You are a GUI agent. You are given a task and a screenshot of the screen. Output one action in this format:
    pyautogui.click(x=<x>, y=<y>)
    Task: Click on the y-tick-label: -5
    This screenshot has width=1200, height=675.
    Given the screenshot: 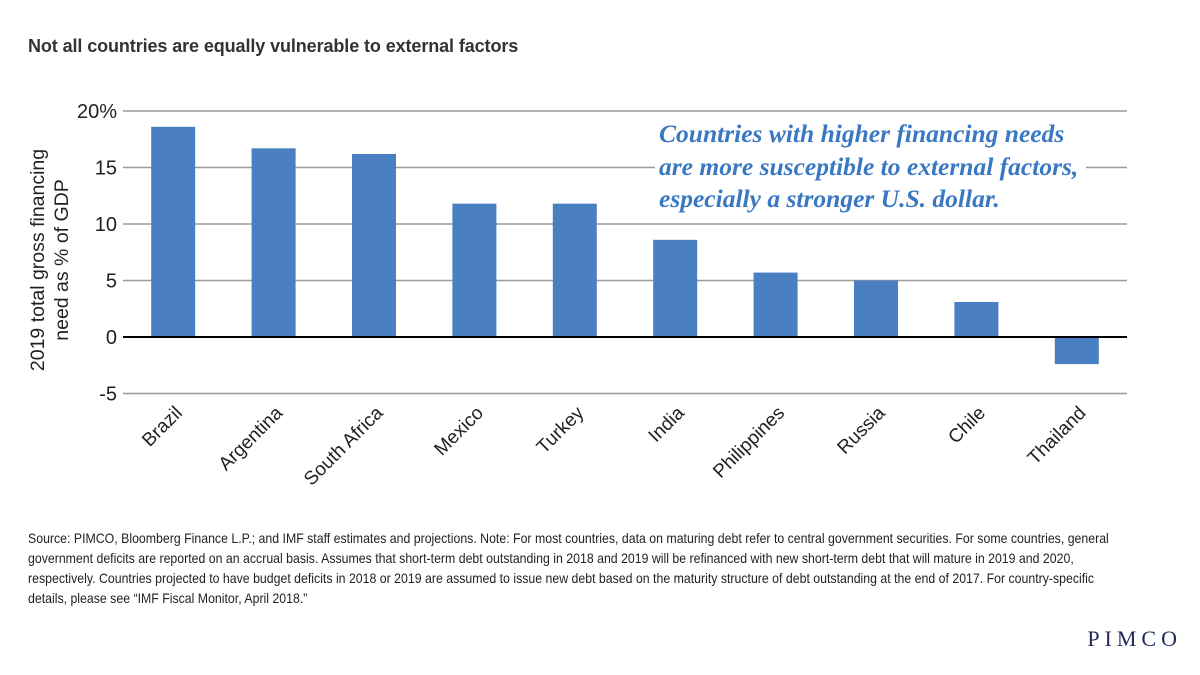 What is the action you would take?
    pyautogui.click(x=108, y=395)
    